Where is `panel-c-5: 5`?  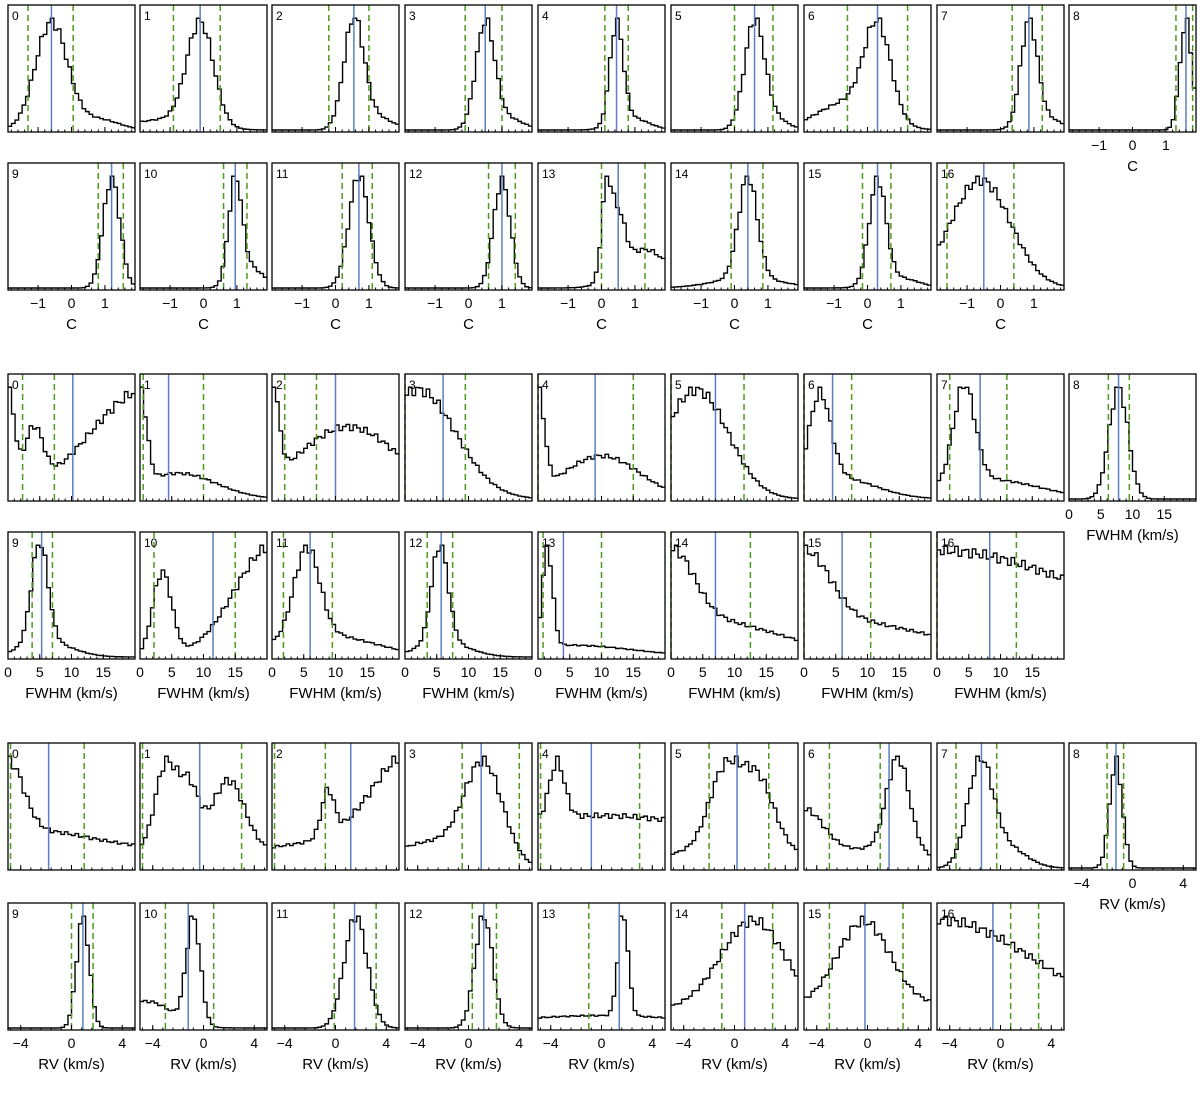
panel-c-5: 5 is located at coordinates (734, 68).